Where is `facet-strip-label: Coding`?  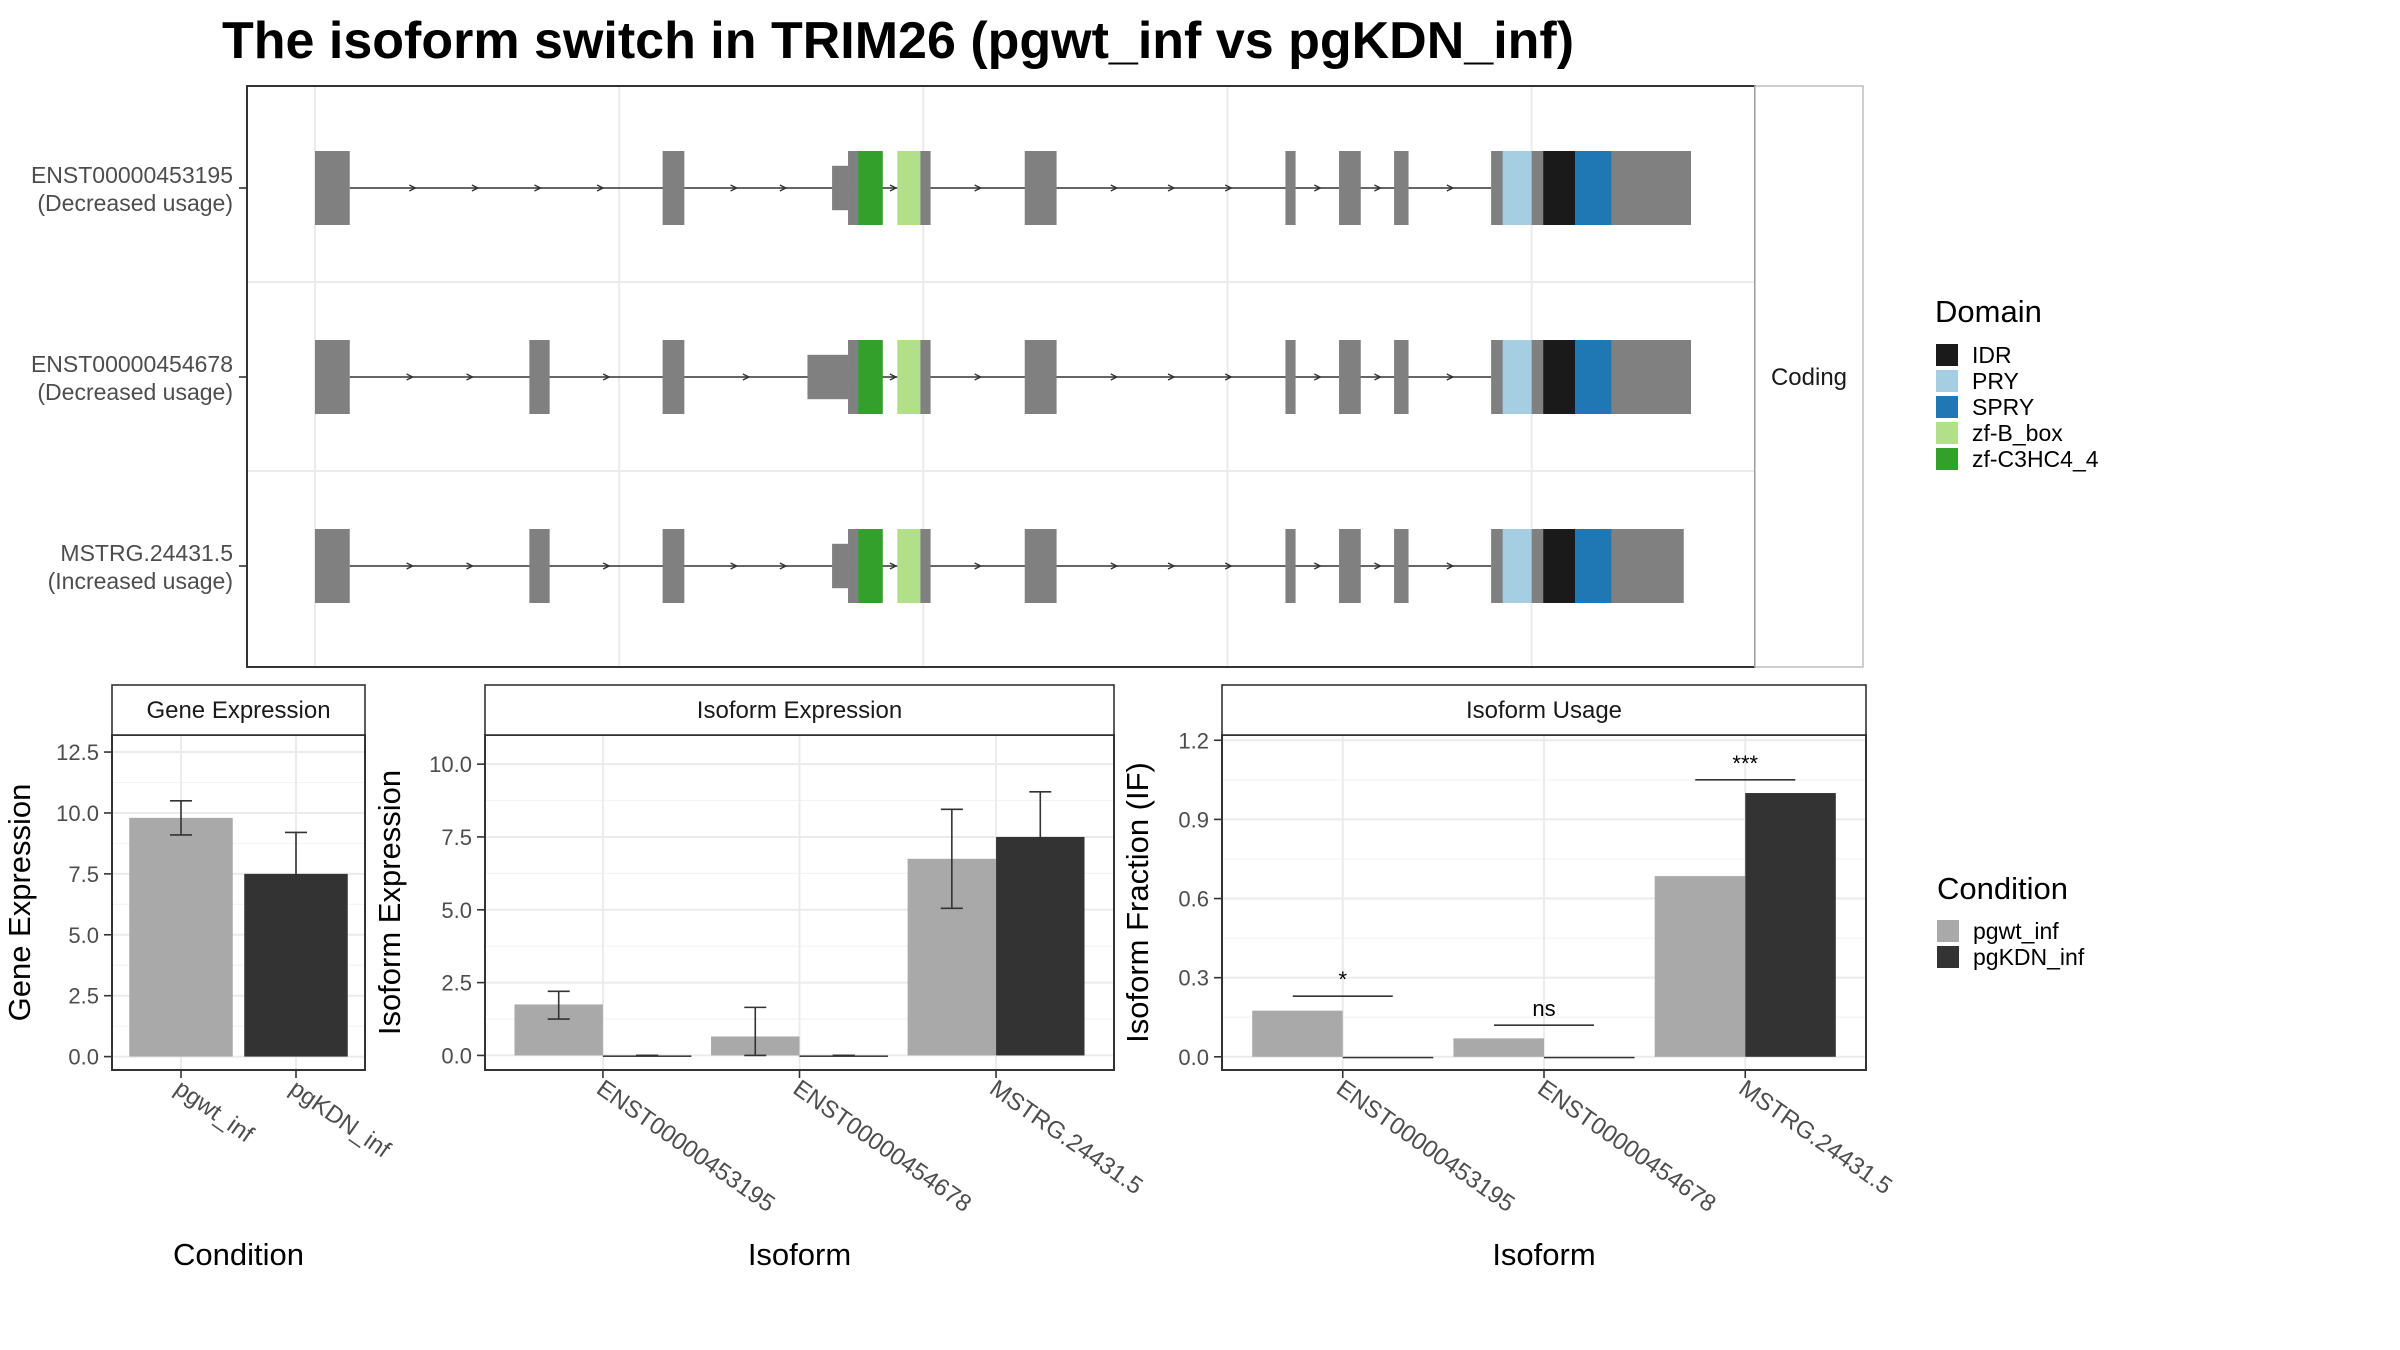 facet-strip-label: Coding is located at coordinates (1809, 377).